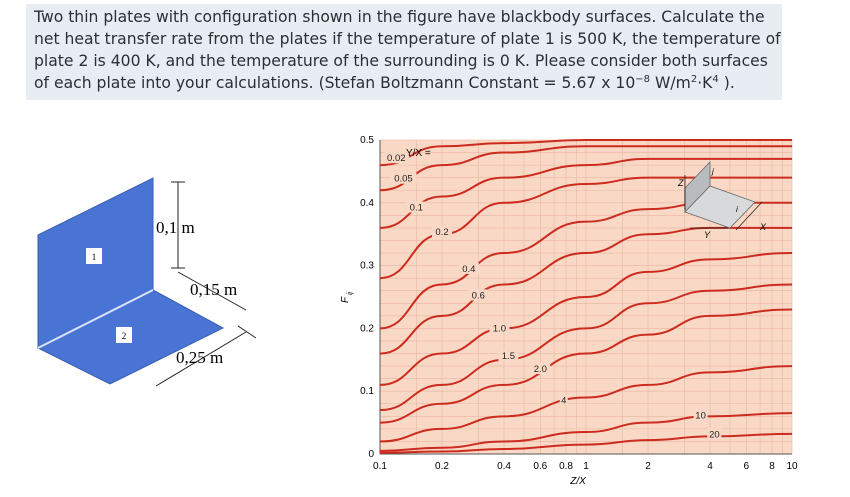 The height and width of the screenshot is (497, 850). Describe the element at coordinates (707, 235) in the screenshot. I see `inset-axis-label: Y` at that location.